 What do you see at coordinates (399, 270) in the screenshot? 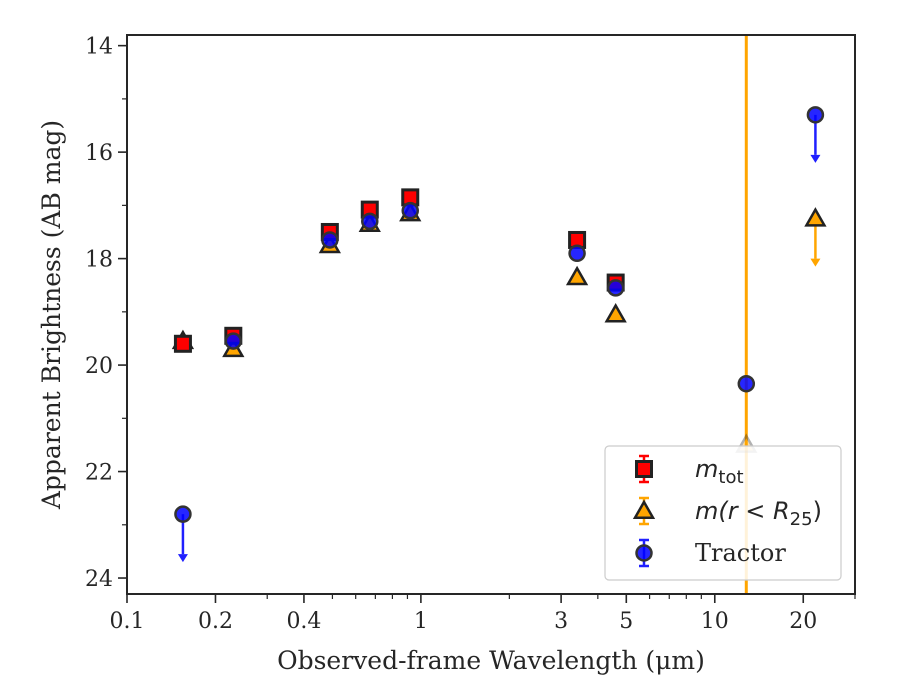
I see `series-square` at bounding box center [399, 270].